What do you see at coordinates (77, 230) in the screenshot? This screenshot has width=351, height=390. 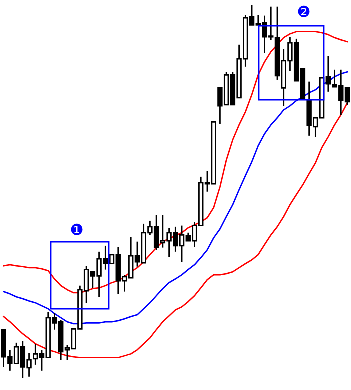 I see `annotation: ❶` at bounding box center [77, 230].